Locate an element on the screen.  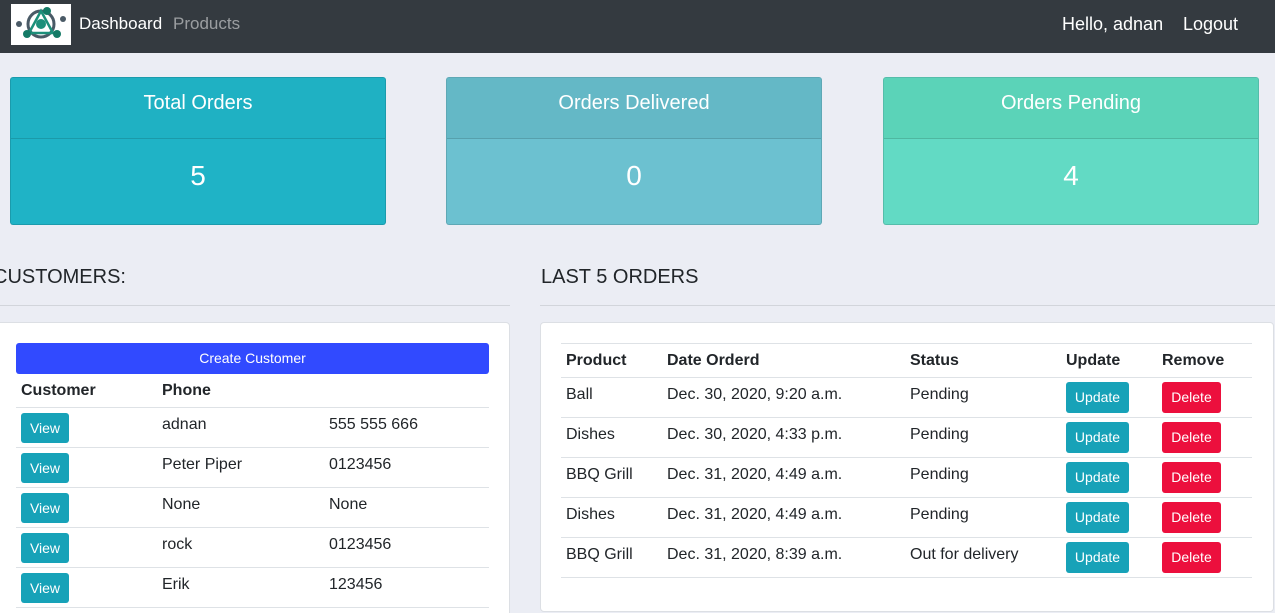
order-date: Dec. 30, 2020, 4:33 p.m. is located at coordinates (755, 434).